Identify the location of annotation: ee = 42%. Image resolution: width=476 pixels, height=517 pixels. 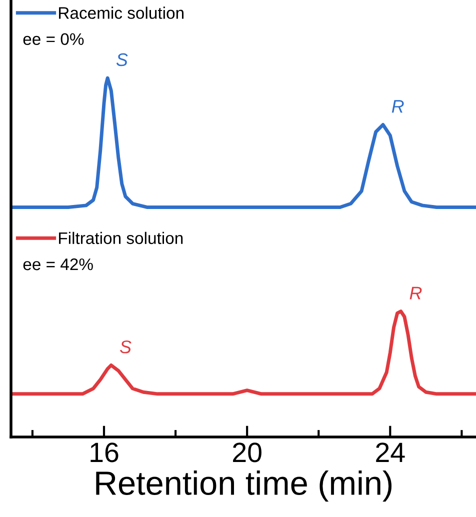
(58, 264).